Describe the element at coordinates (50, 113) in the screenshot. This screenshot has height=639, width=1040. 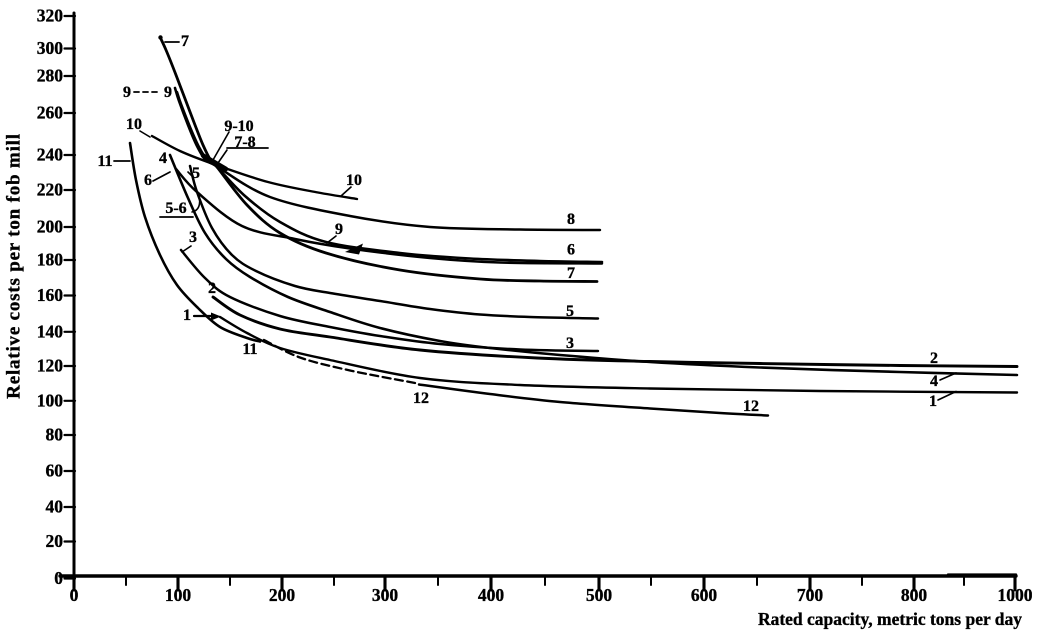
I see `svg-text: 260` at that location.